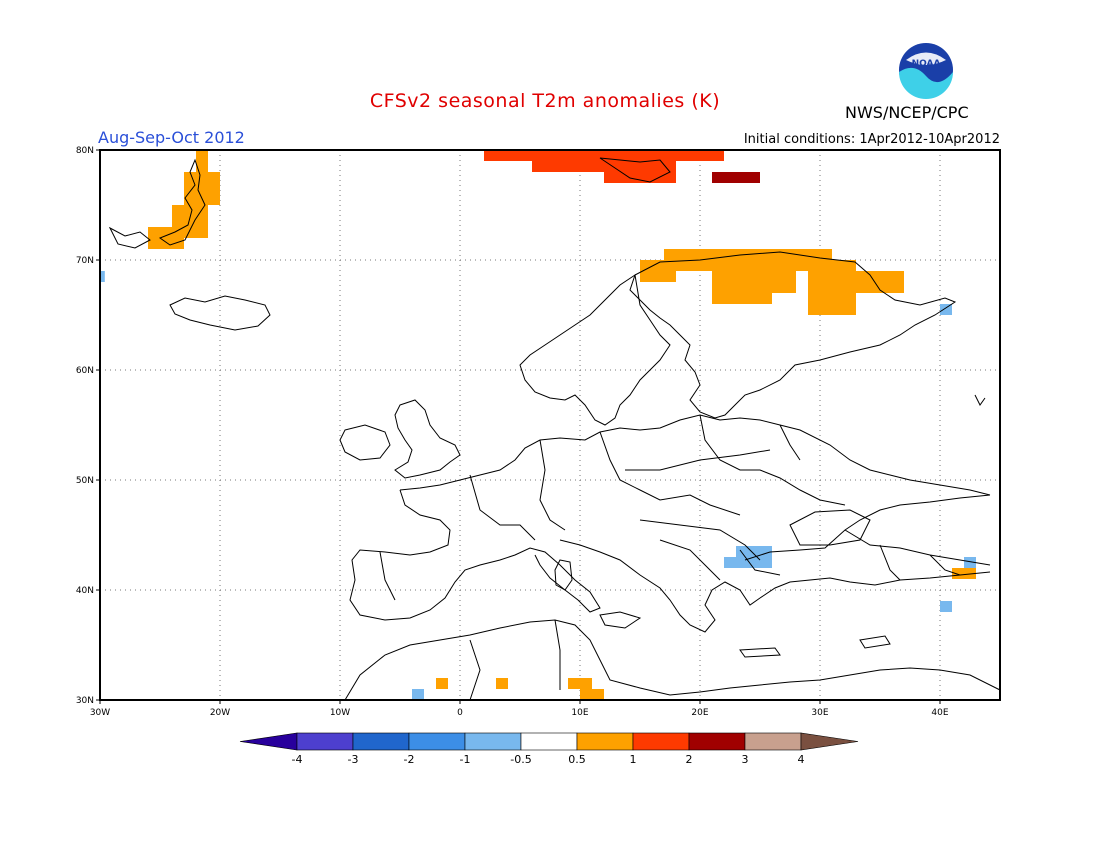  What do you see at coordinates (699, 713) in the screenshot?
I see `lon-tick-label: 20E` at bounding box center [699, 713].